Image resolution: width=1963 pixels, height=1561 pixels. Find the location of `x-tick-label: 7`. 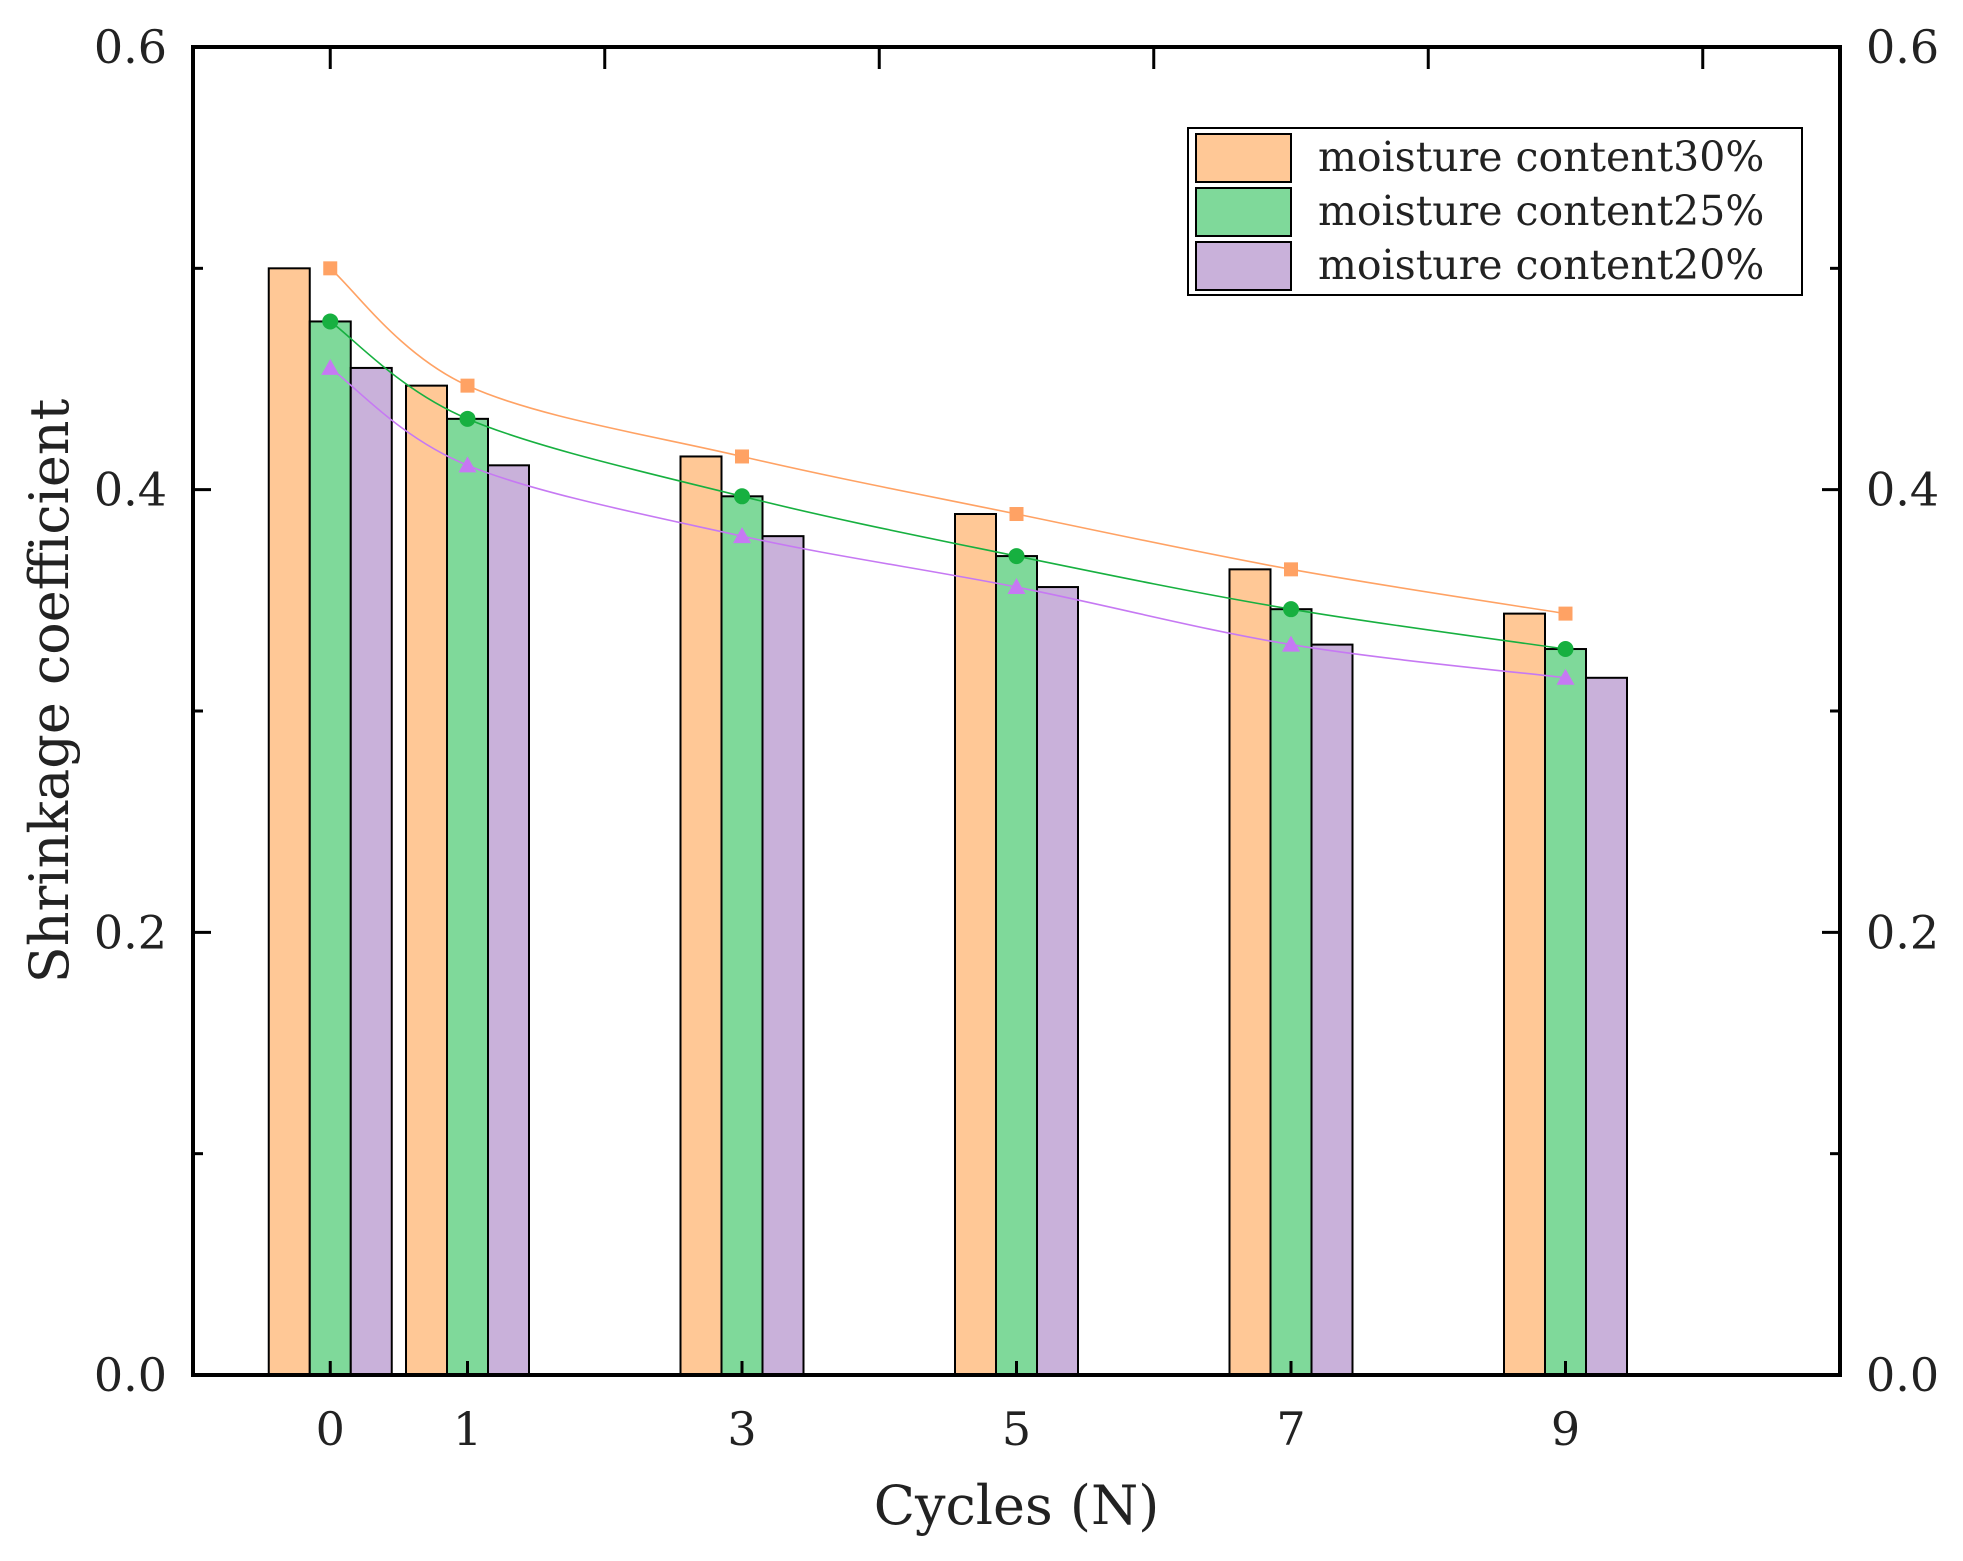

x-tick-label: 7 is located at coordinates (1290, 1429).